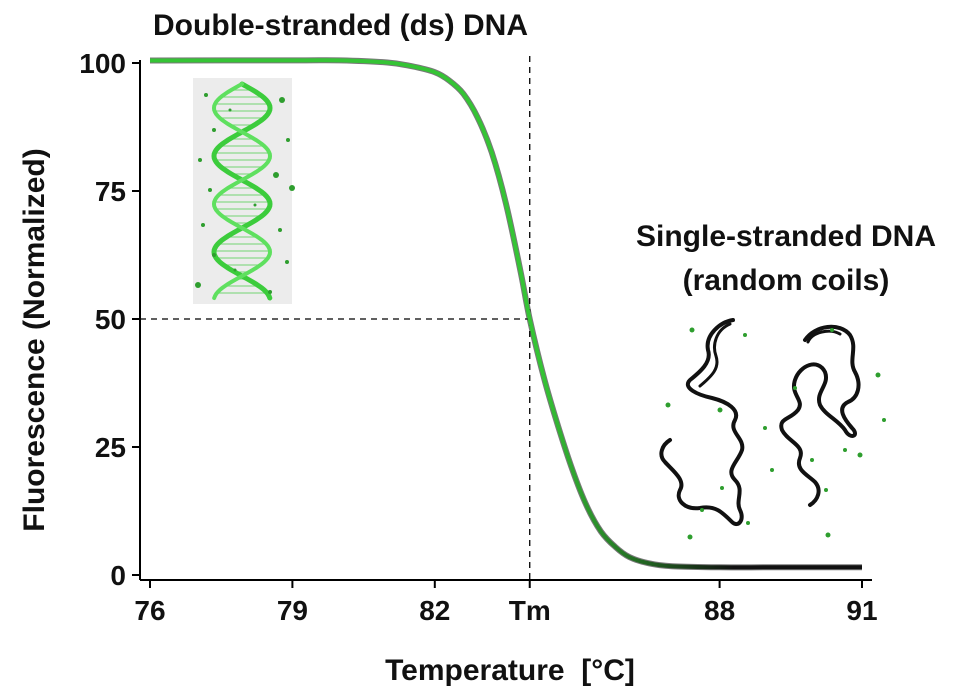 The height and width of the screenshot is (691, 973). I want to click on y-ticks: 0 25 50 75 100, so click(109, 319).